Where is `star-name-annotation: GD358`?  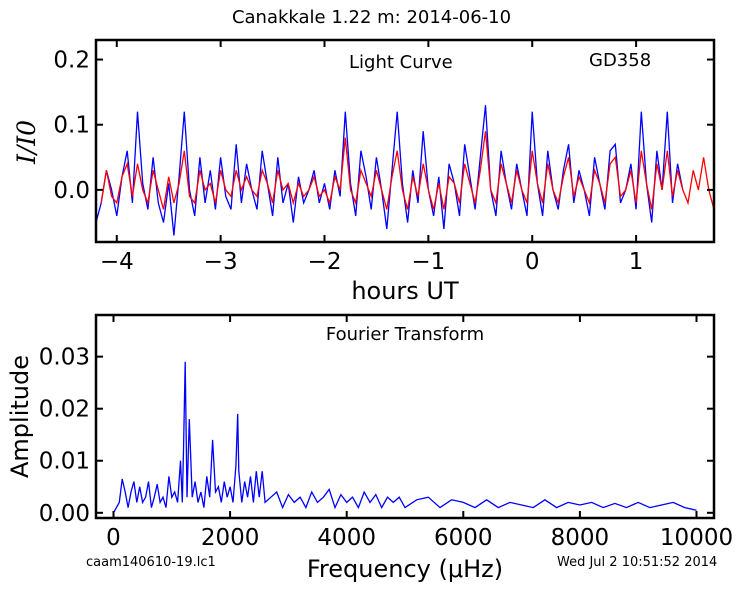 star-name-annotation: GD358 is located at coordinates (620, 60).